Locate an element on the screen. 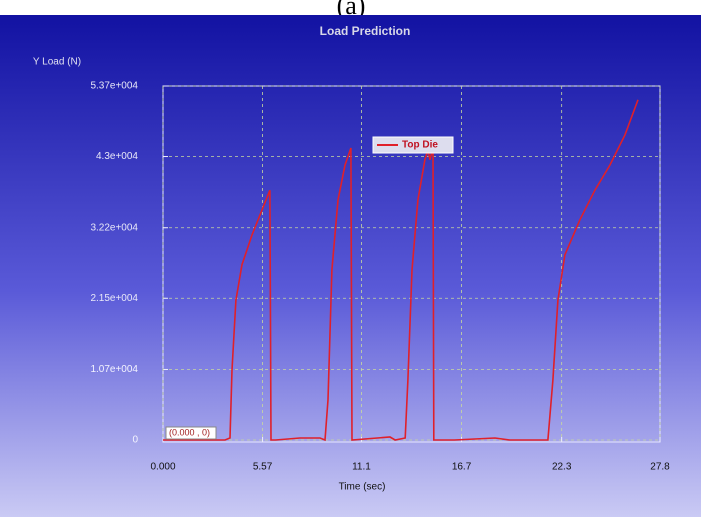 The image size is (701, 517). x-tick-label: 5.57 is located at coordinates (263, 467).